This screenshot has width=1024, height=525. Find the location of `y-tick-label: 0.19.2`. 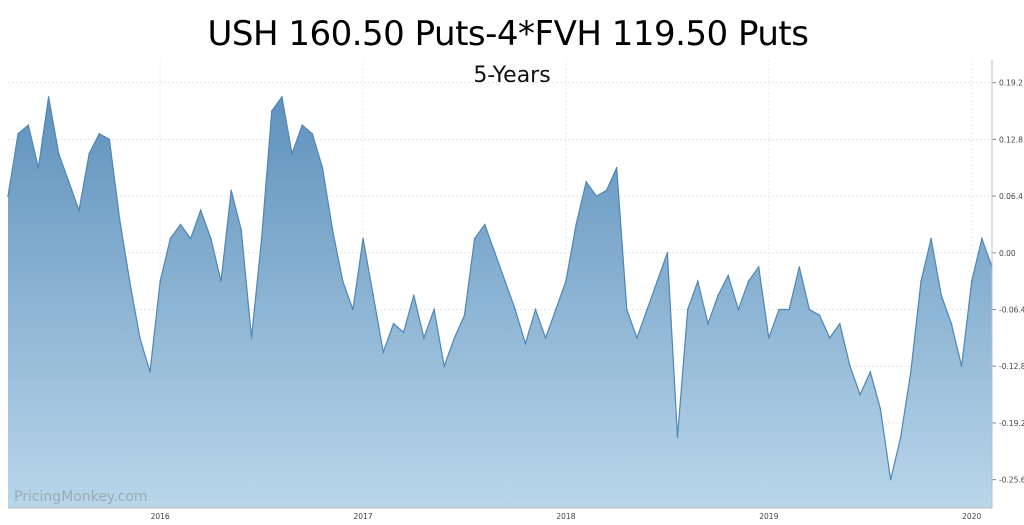

y-tick-label: 0.19.2 is located at coordinates (1011, 83).